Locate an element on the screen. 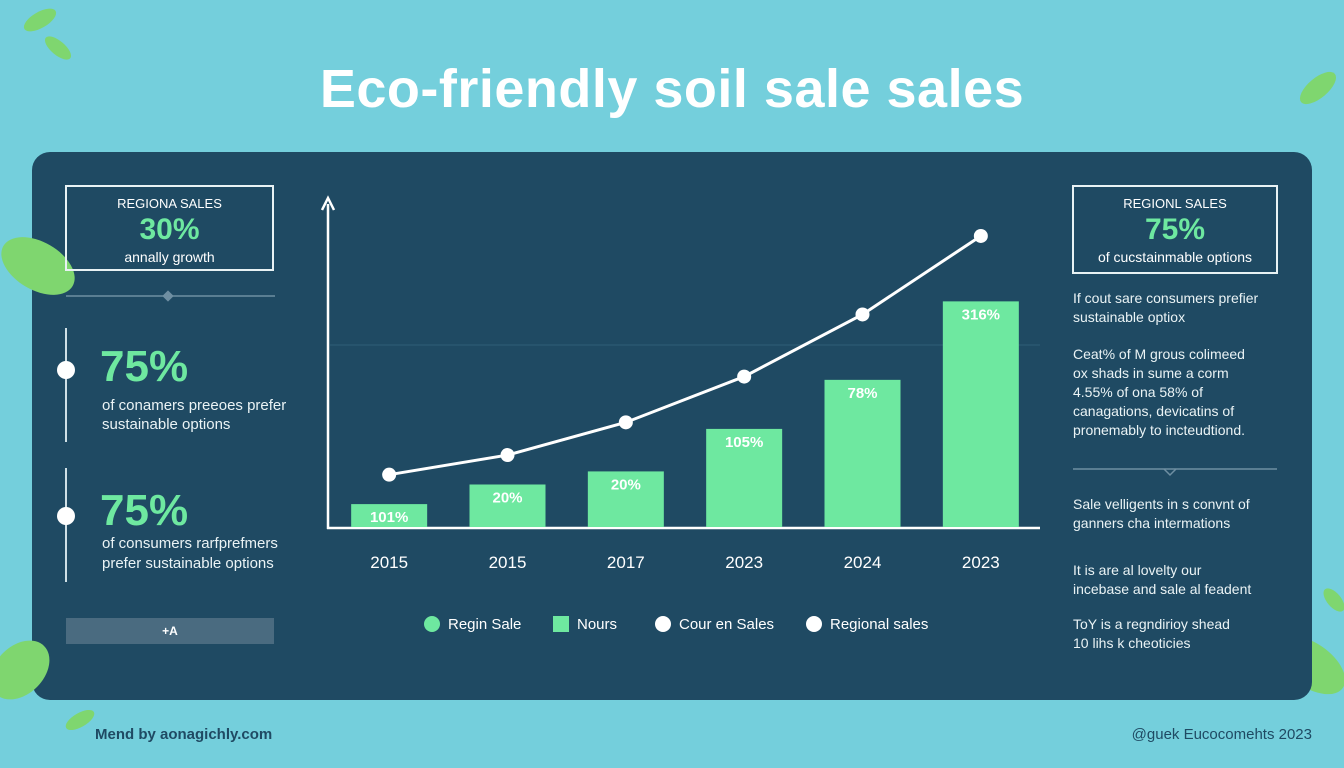 The height and width of the screenshot is (768, 1344). divider-chevron is located at coordinates (1170, 472).